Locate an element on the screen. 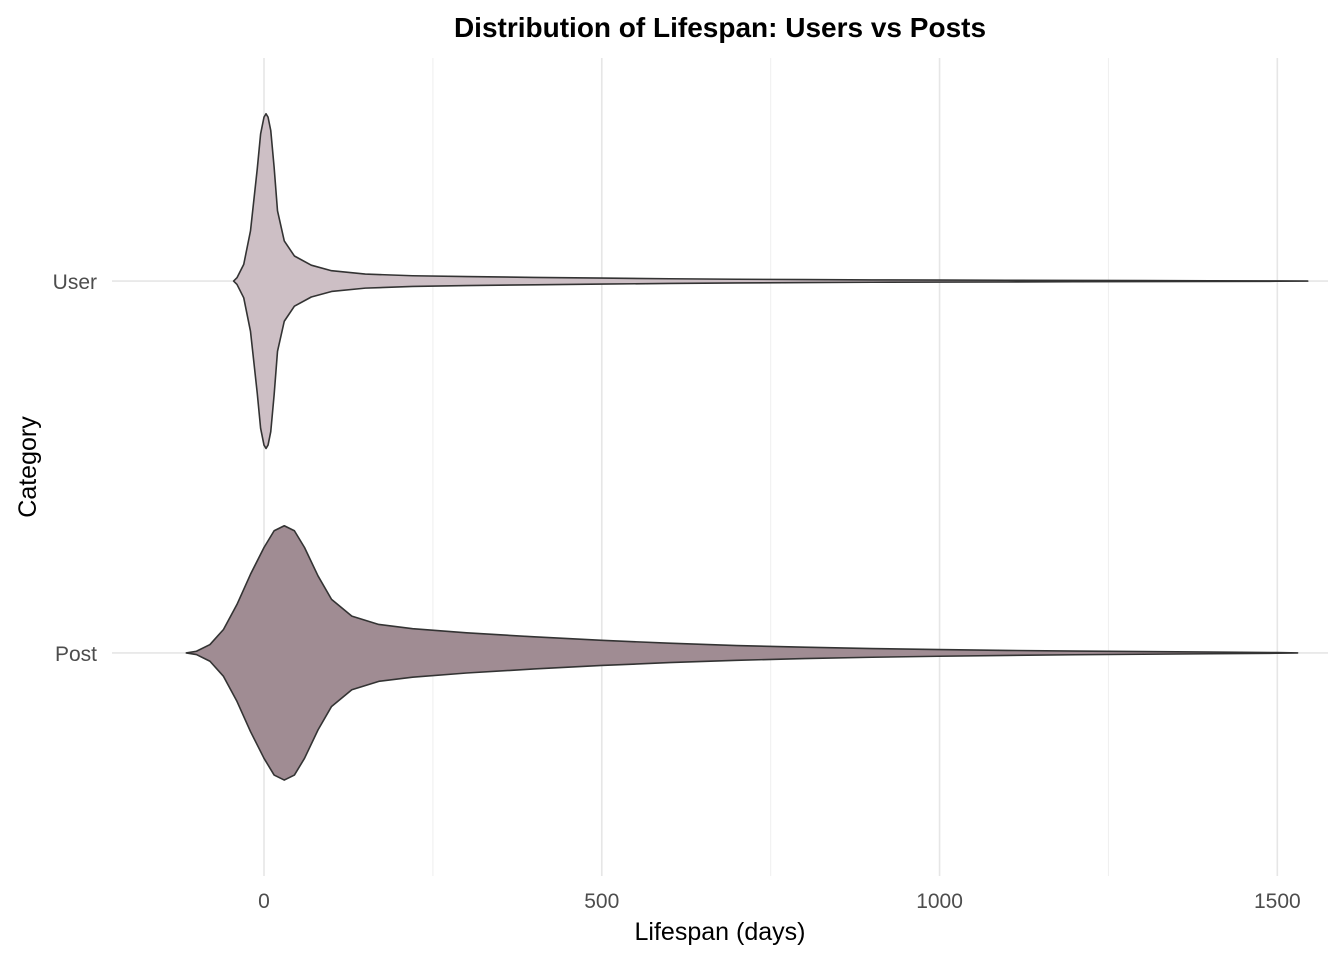 The width and height of the screenshot is (1344, 960). y-tick-label-user: User is located at coordinates (75, 282).